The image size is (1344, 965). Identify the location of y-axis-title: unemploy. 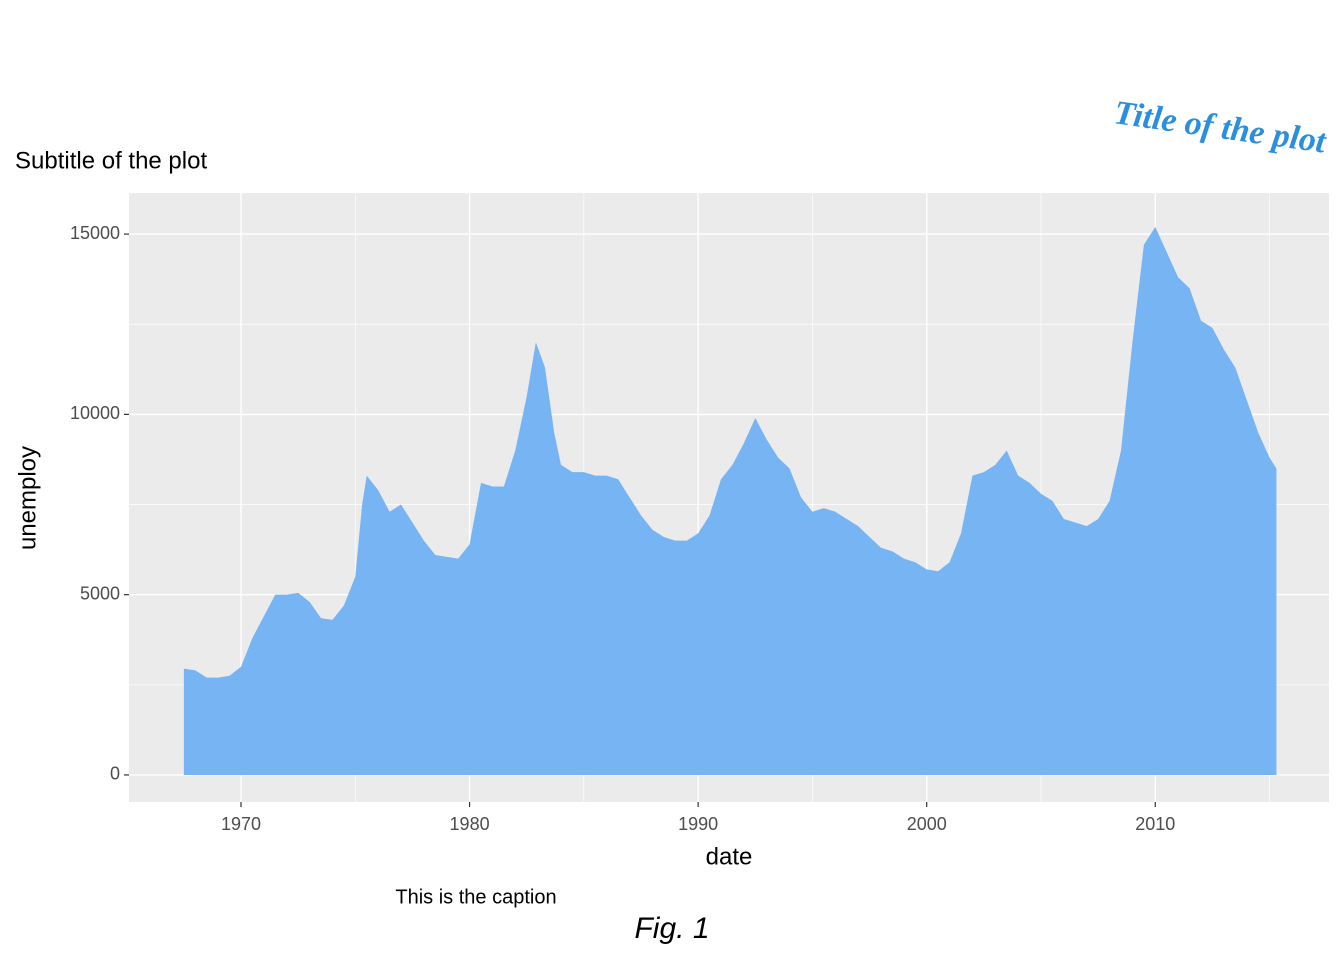
(27, 498).